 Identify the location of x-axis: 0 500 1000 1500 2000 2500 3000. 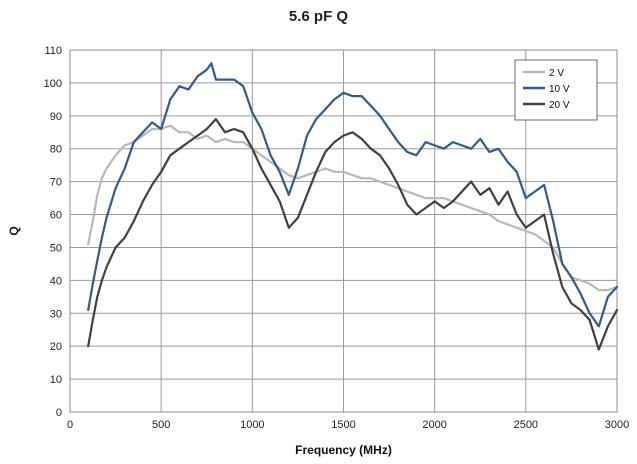
(348, 425).